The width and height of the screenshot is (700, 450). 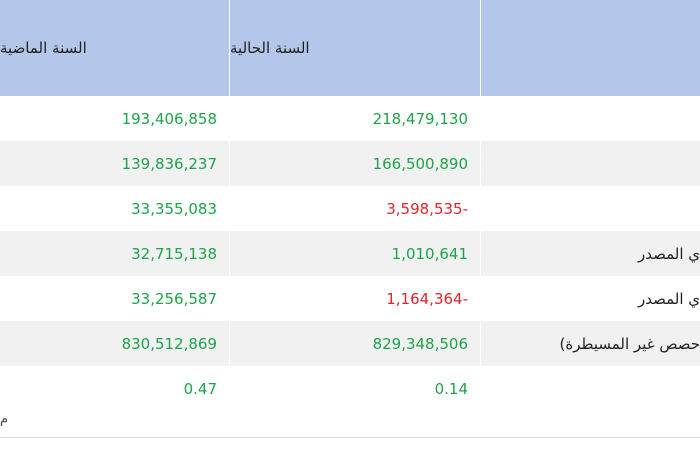 I want to click on table-row: 33,355,083 3,598,535-, so click(x=350, y=208).